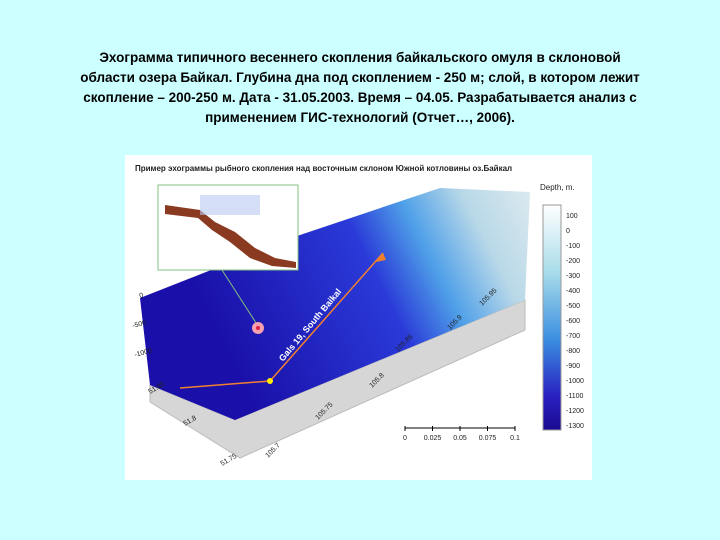 The width and height of the screenshot is (720, 540). Describe the element at coordinates (460, 438) in the screenshot. I see `scale-label: 0.05` at that location.